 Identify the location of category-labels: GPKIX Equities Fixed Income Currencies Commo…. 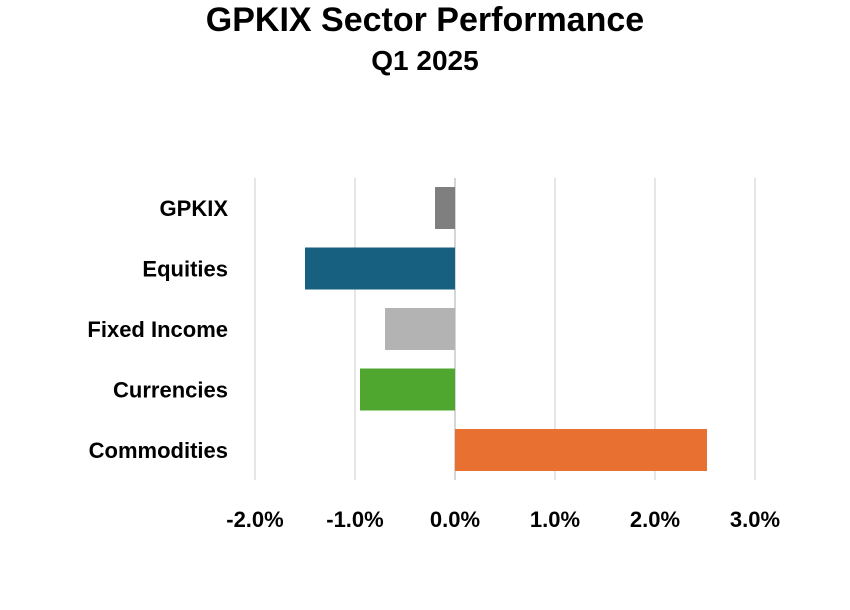
(157, 329).